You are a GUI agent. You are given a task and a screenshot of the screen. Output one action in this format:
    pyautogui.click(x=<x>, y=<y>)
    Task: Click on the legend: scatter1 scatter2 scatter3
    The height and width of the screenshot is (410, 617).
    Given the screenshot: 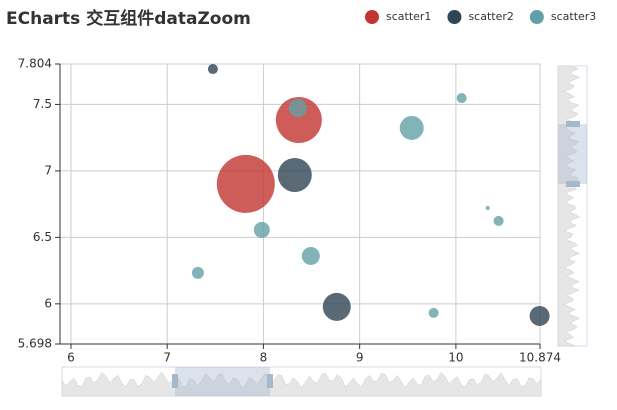 What is the action you would take?
    pyautogui.click(x=480, y=17)
    